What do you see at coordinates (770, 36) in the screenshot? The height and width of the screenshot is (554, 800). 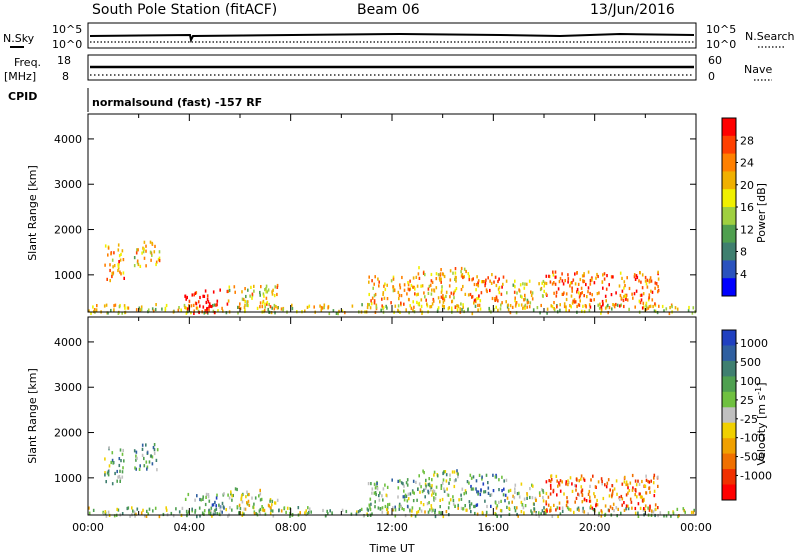 I see `nsearch-label: N.Search` at bounding box center [770, 36].